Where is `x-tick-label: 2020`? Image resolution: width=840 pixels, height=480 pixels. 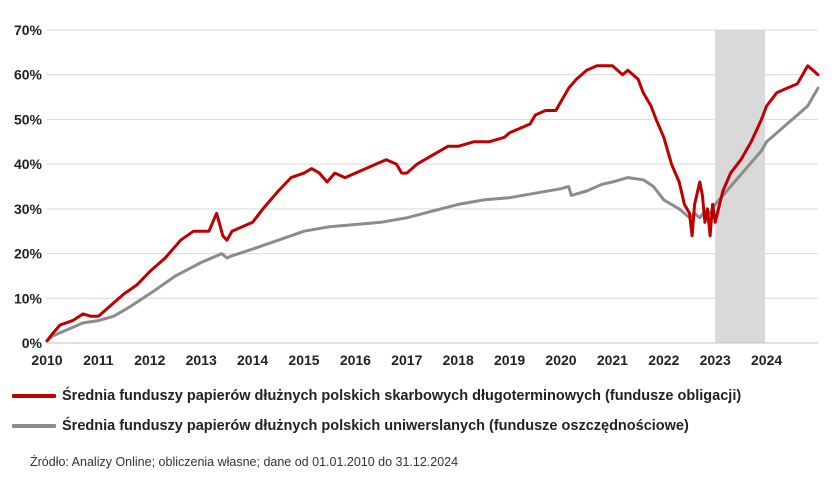 x-tick-label: 2020 is located at coordinates (560, 360).